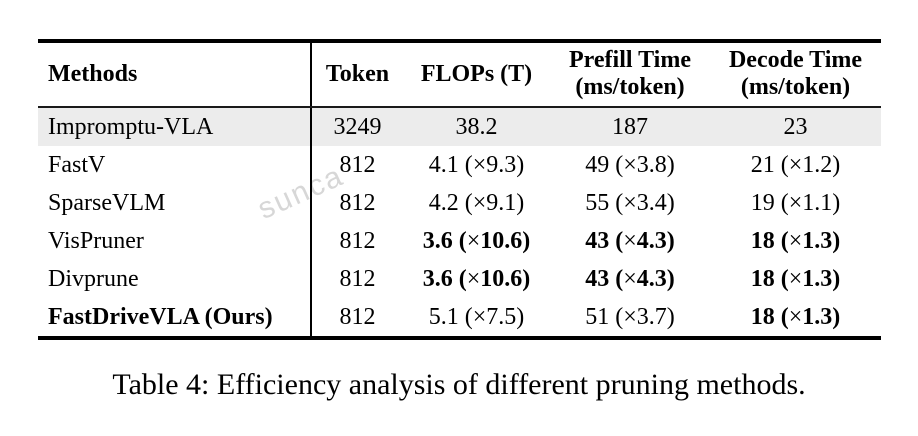 The image size is (918, 436). Describe the element at coordinates (175, 74) in the screenshot. I see `column-header: Methods` at that location.